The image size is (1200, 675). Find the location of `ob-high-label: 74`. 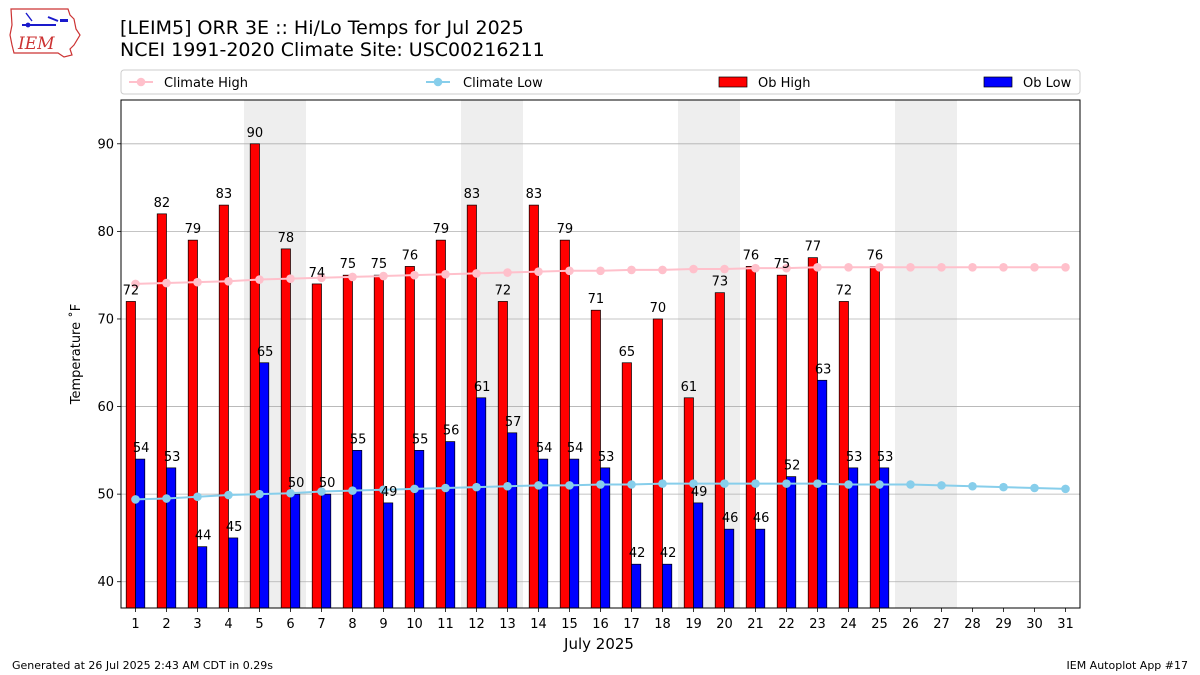

ob-high-label: 74 is located at coordinates (317, 273).